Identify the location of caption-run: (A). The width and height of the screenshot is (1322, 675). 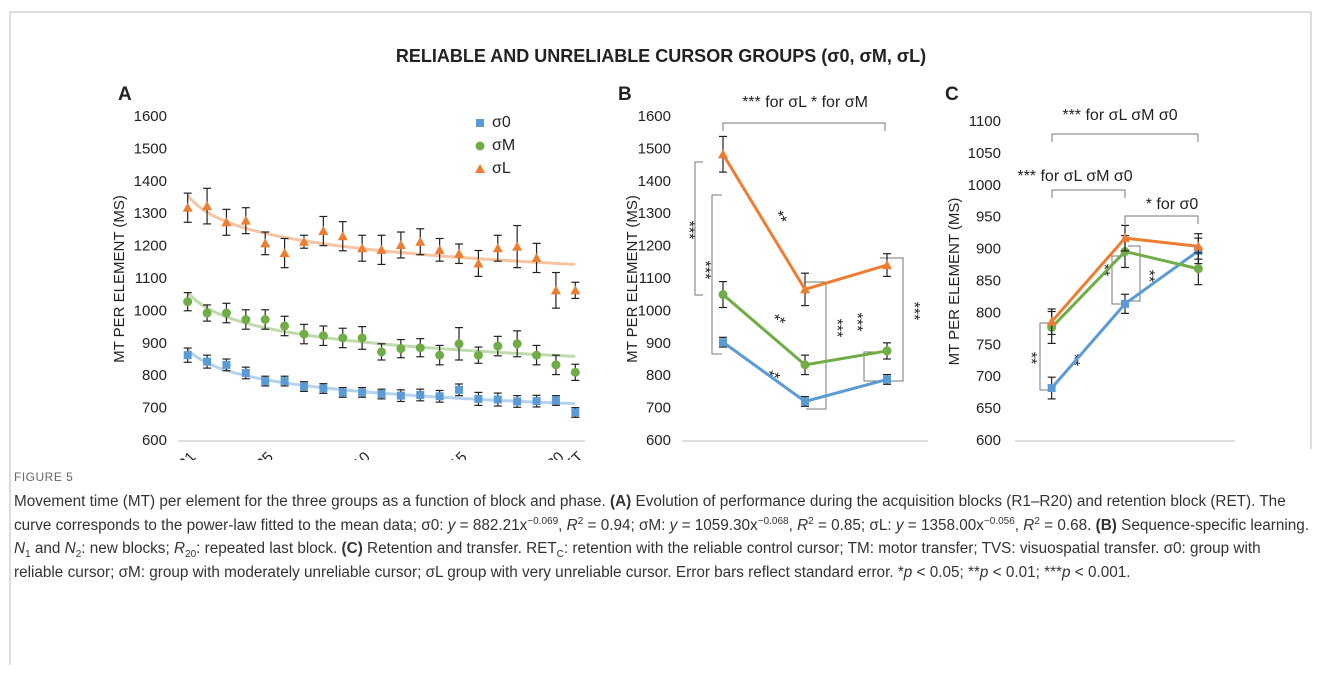
(621, 501).